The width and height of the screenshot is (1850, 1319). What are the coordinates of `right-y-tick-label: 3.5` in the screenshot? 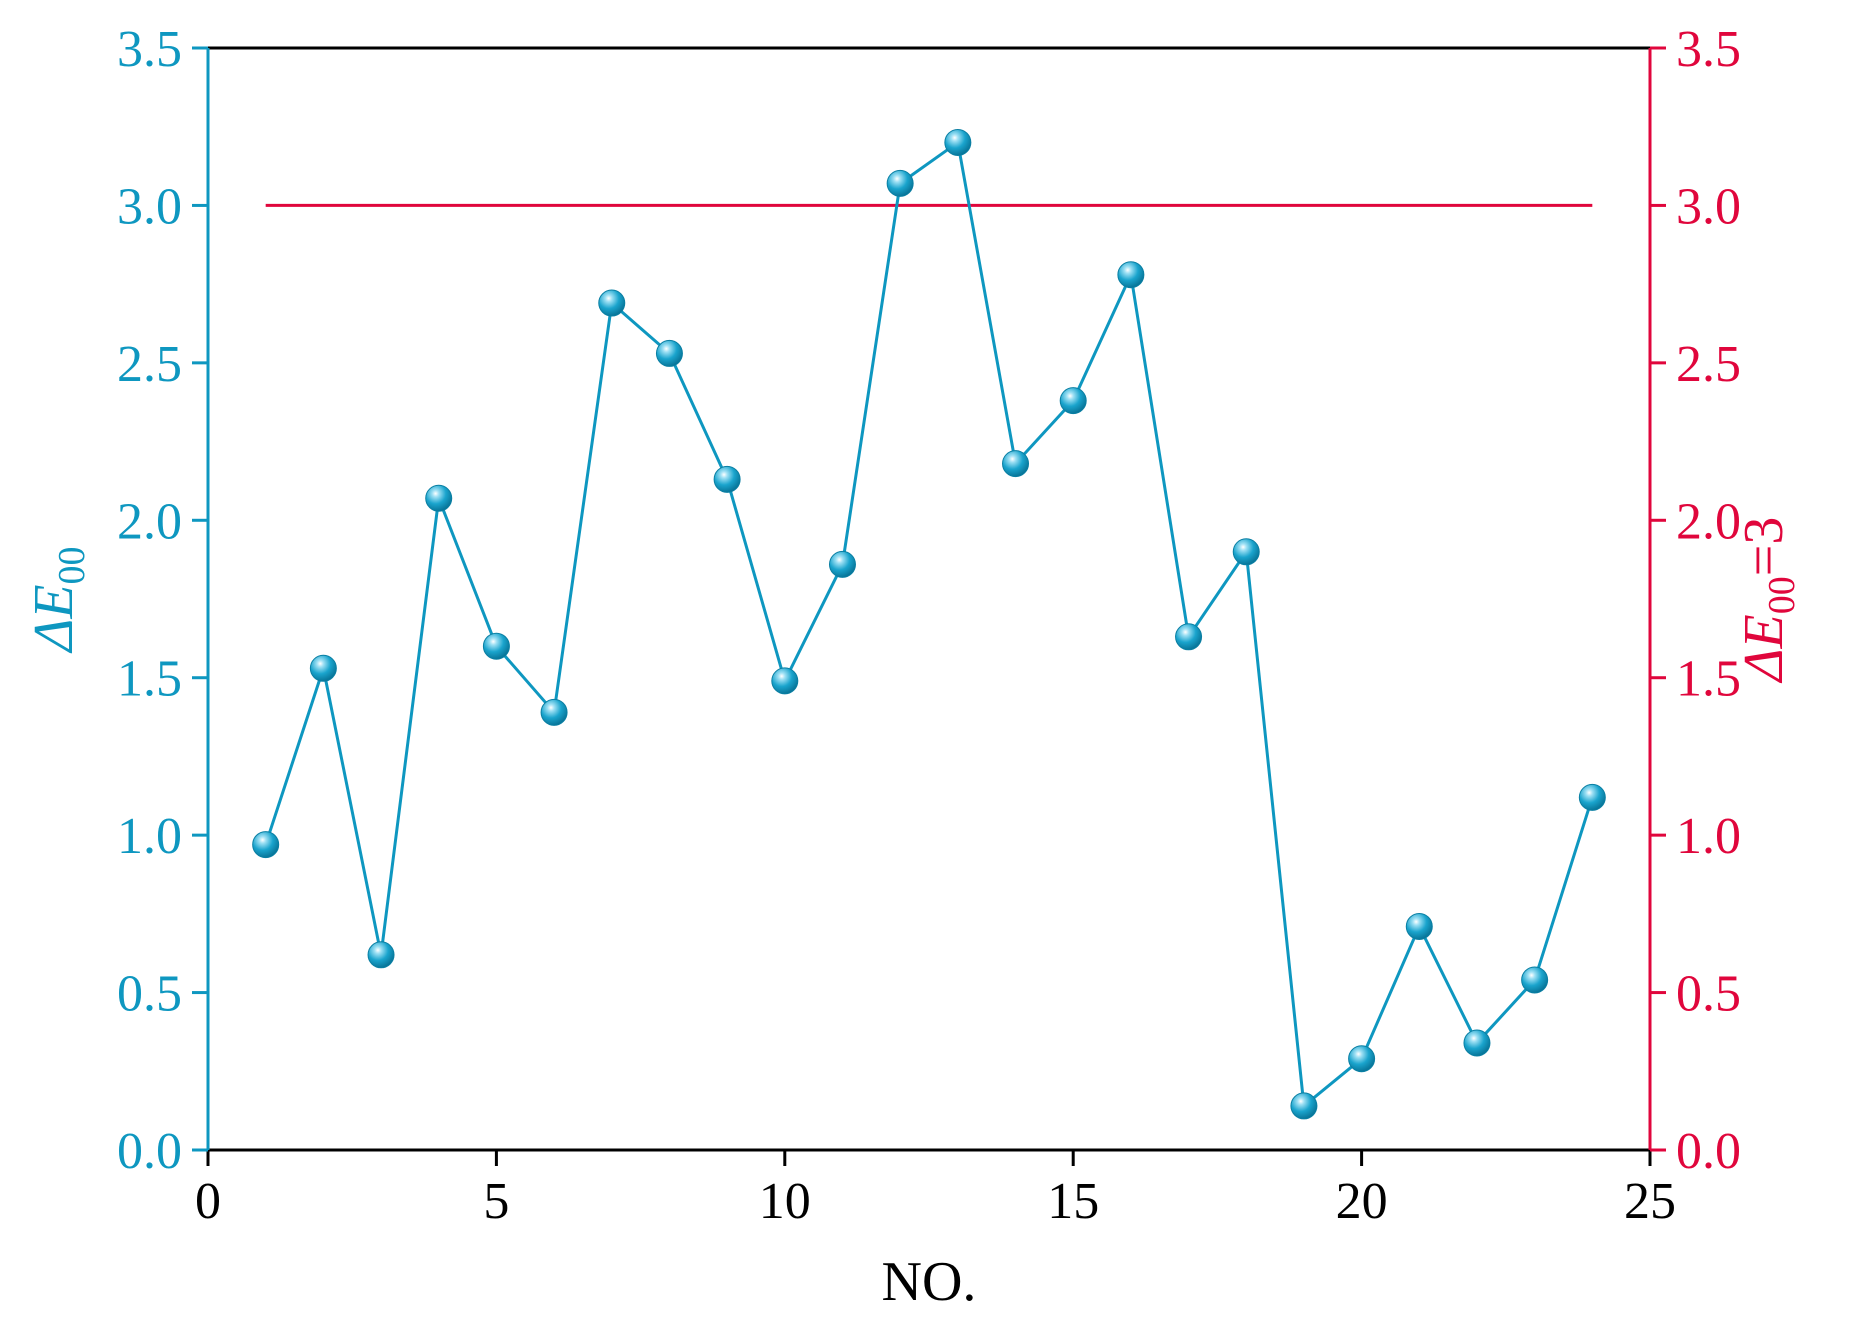 It's located at (1708, 49).